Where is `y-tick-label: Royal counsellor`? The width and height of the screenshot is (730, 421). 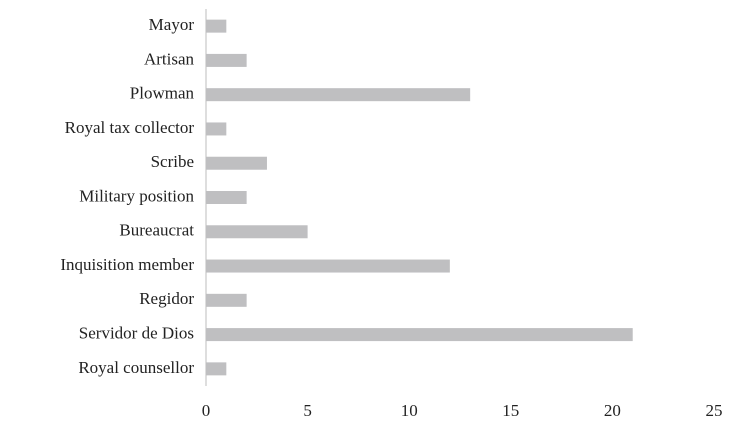 y-tick-label: Royal counsellor is located at coordinates (136, 367).